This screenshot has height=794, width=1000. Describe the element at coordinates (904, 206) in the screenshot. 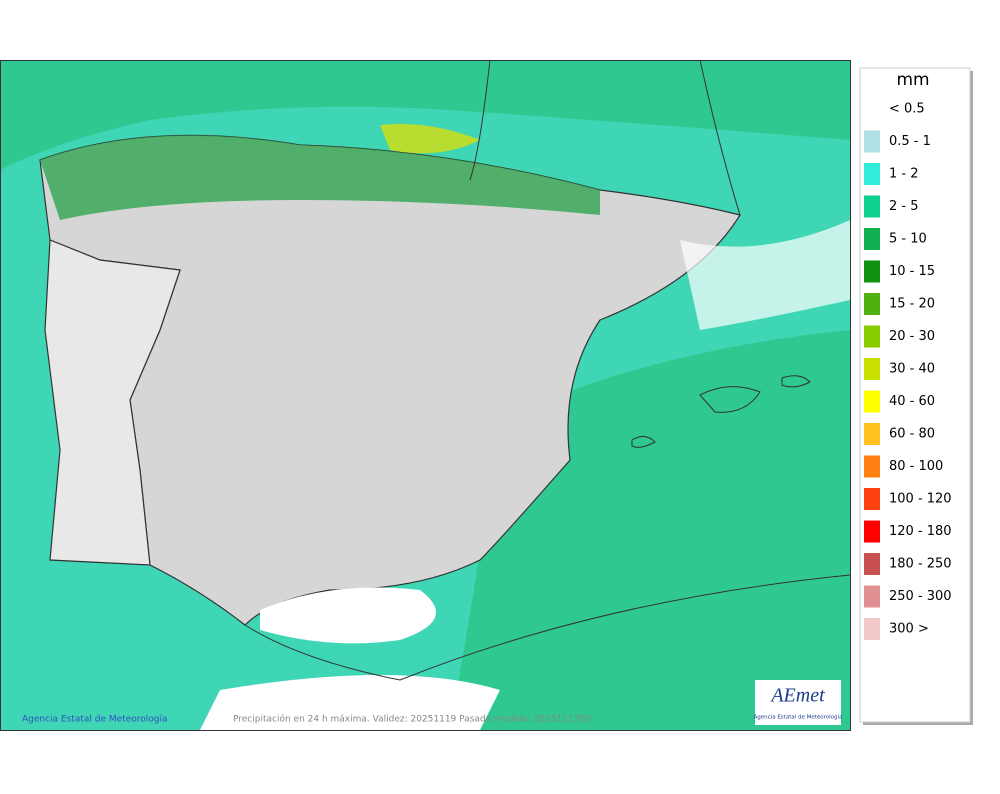

I see `legend-label: 2 - 5` at that location.